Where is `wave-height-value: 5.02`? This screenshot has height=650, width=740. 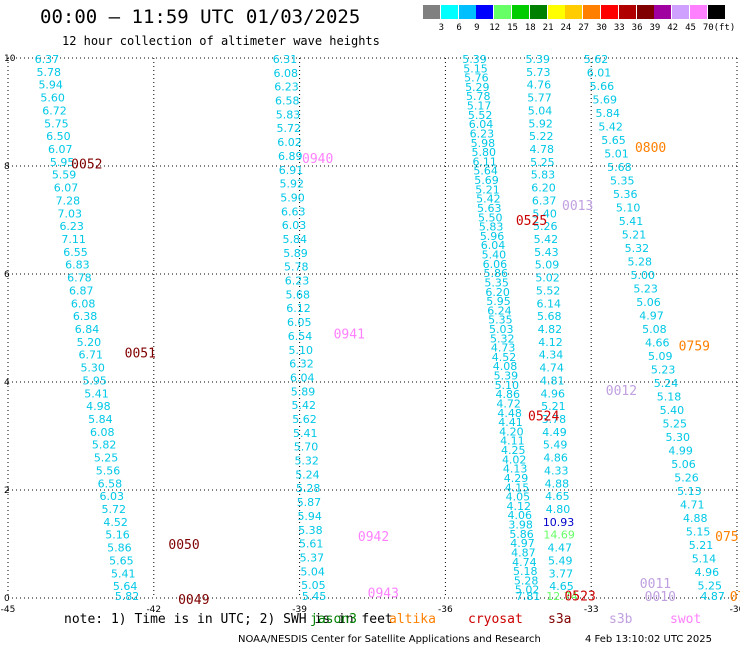 wave-height-value: 5.02 is located at coordinates (547, 278).